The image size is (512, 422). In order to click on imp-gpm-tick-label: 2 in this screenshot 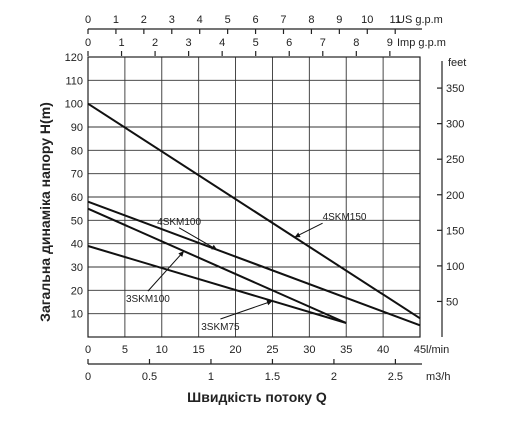, I will do `click(155, 43)`.